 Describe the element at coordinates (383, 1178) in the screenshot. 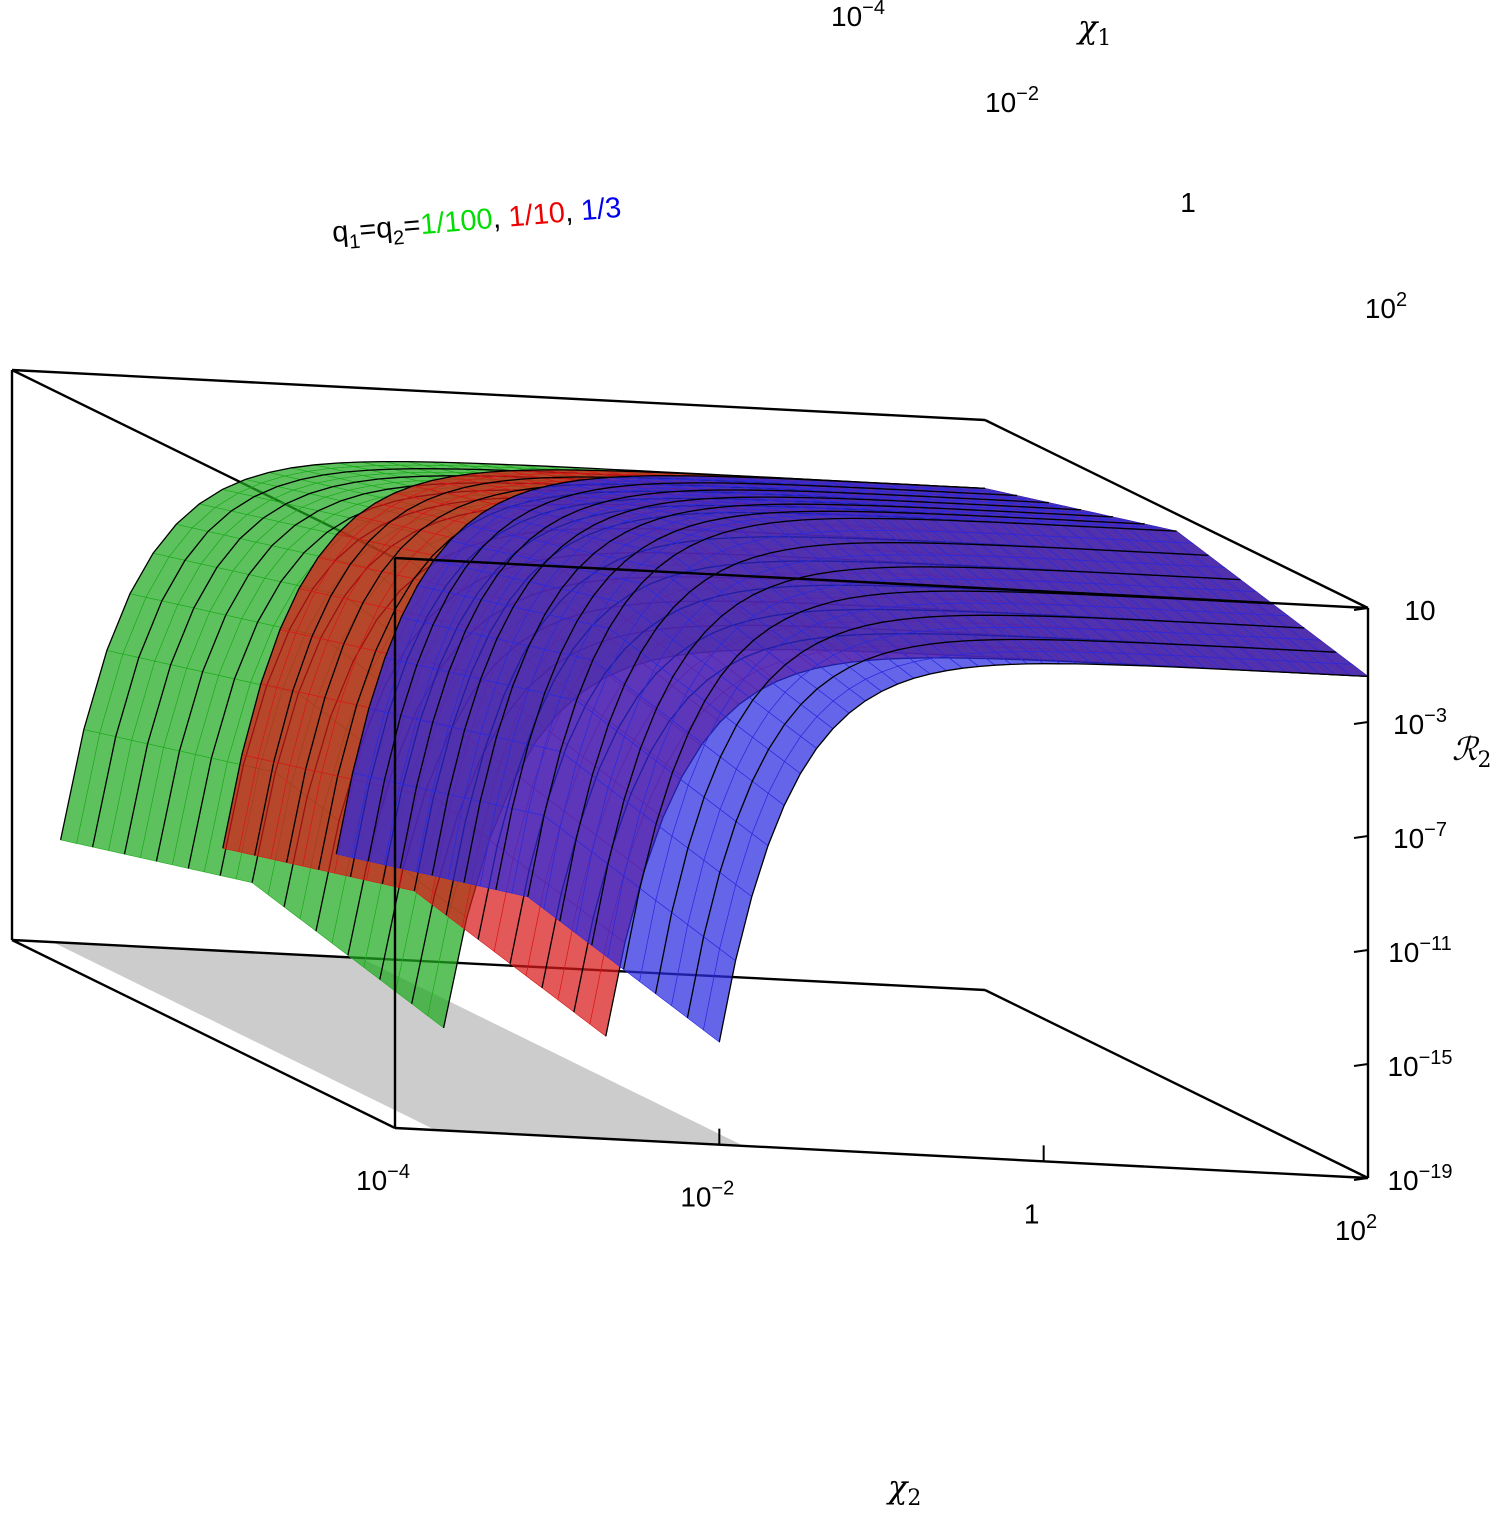

I see `x2-tick-label: 10⁻⁴` at that location.